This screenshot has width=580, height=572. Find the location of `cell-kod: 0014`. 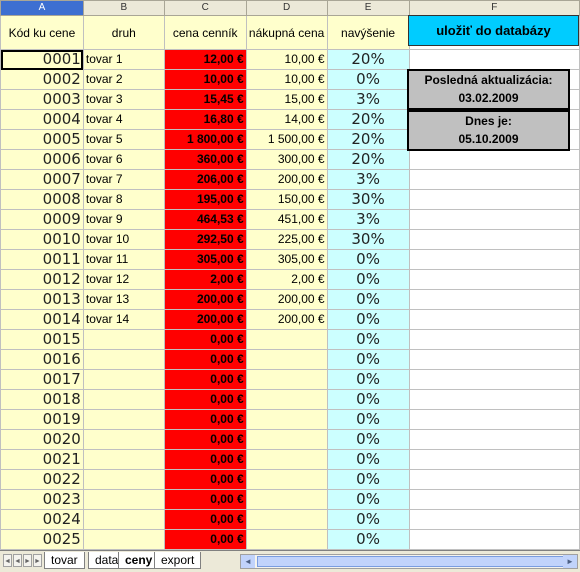

cell-kod: 0014 is located at coordinates (42, 319).